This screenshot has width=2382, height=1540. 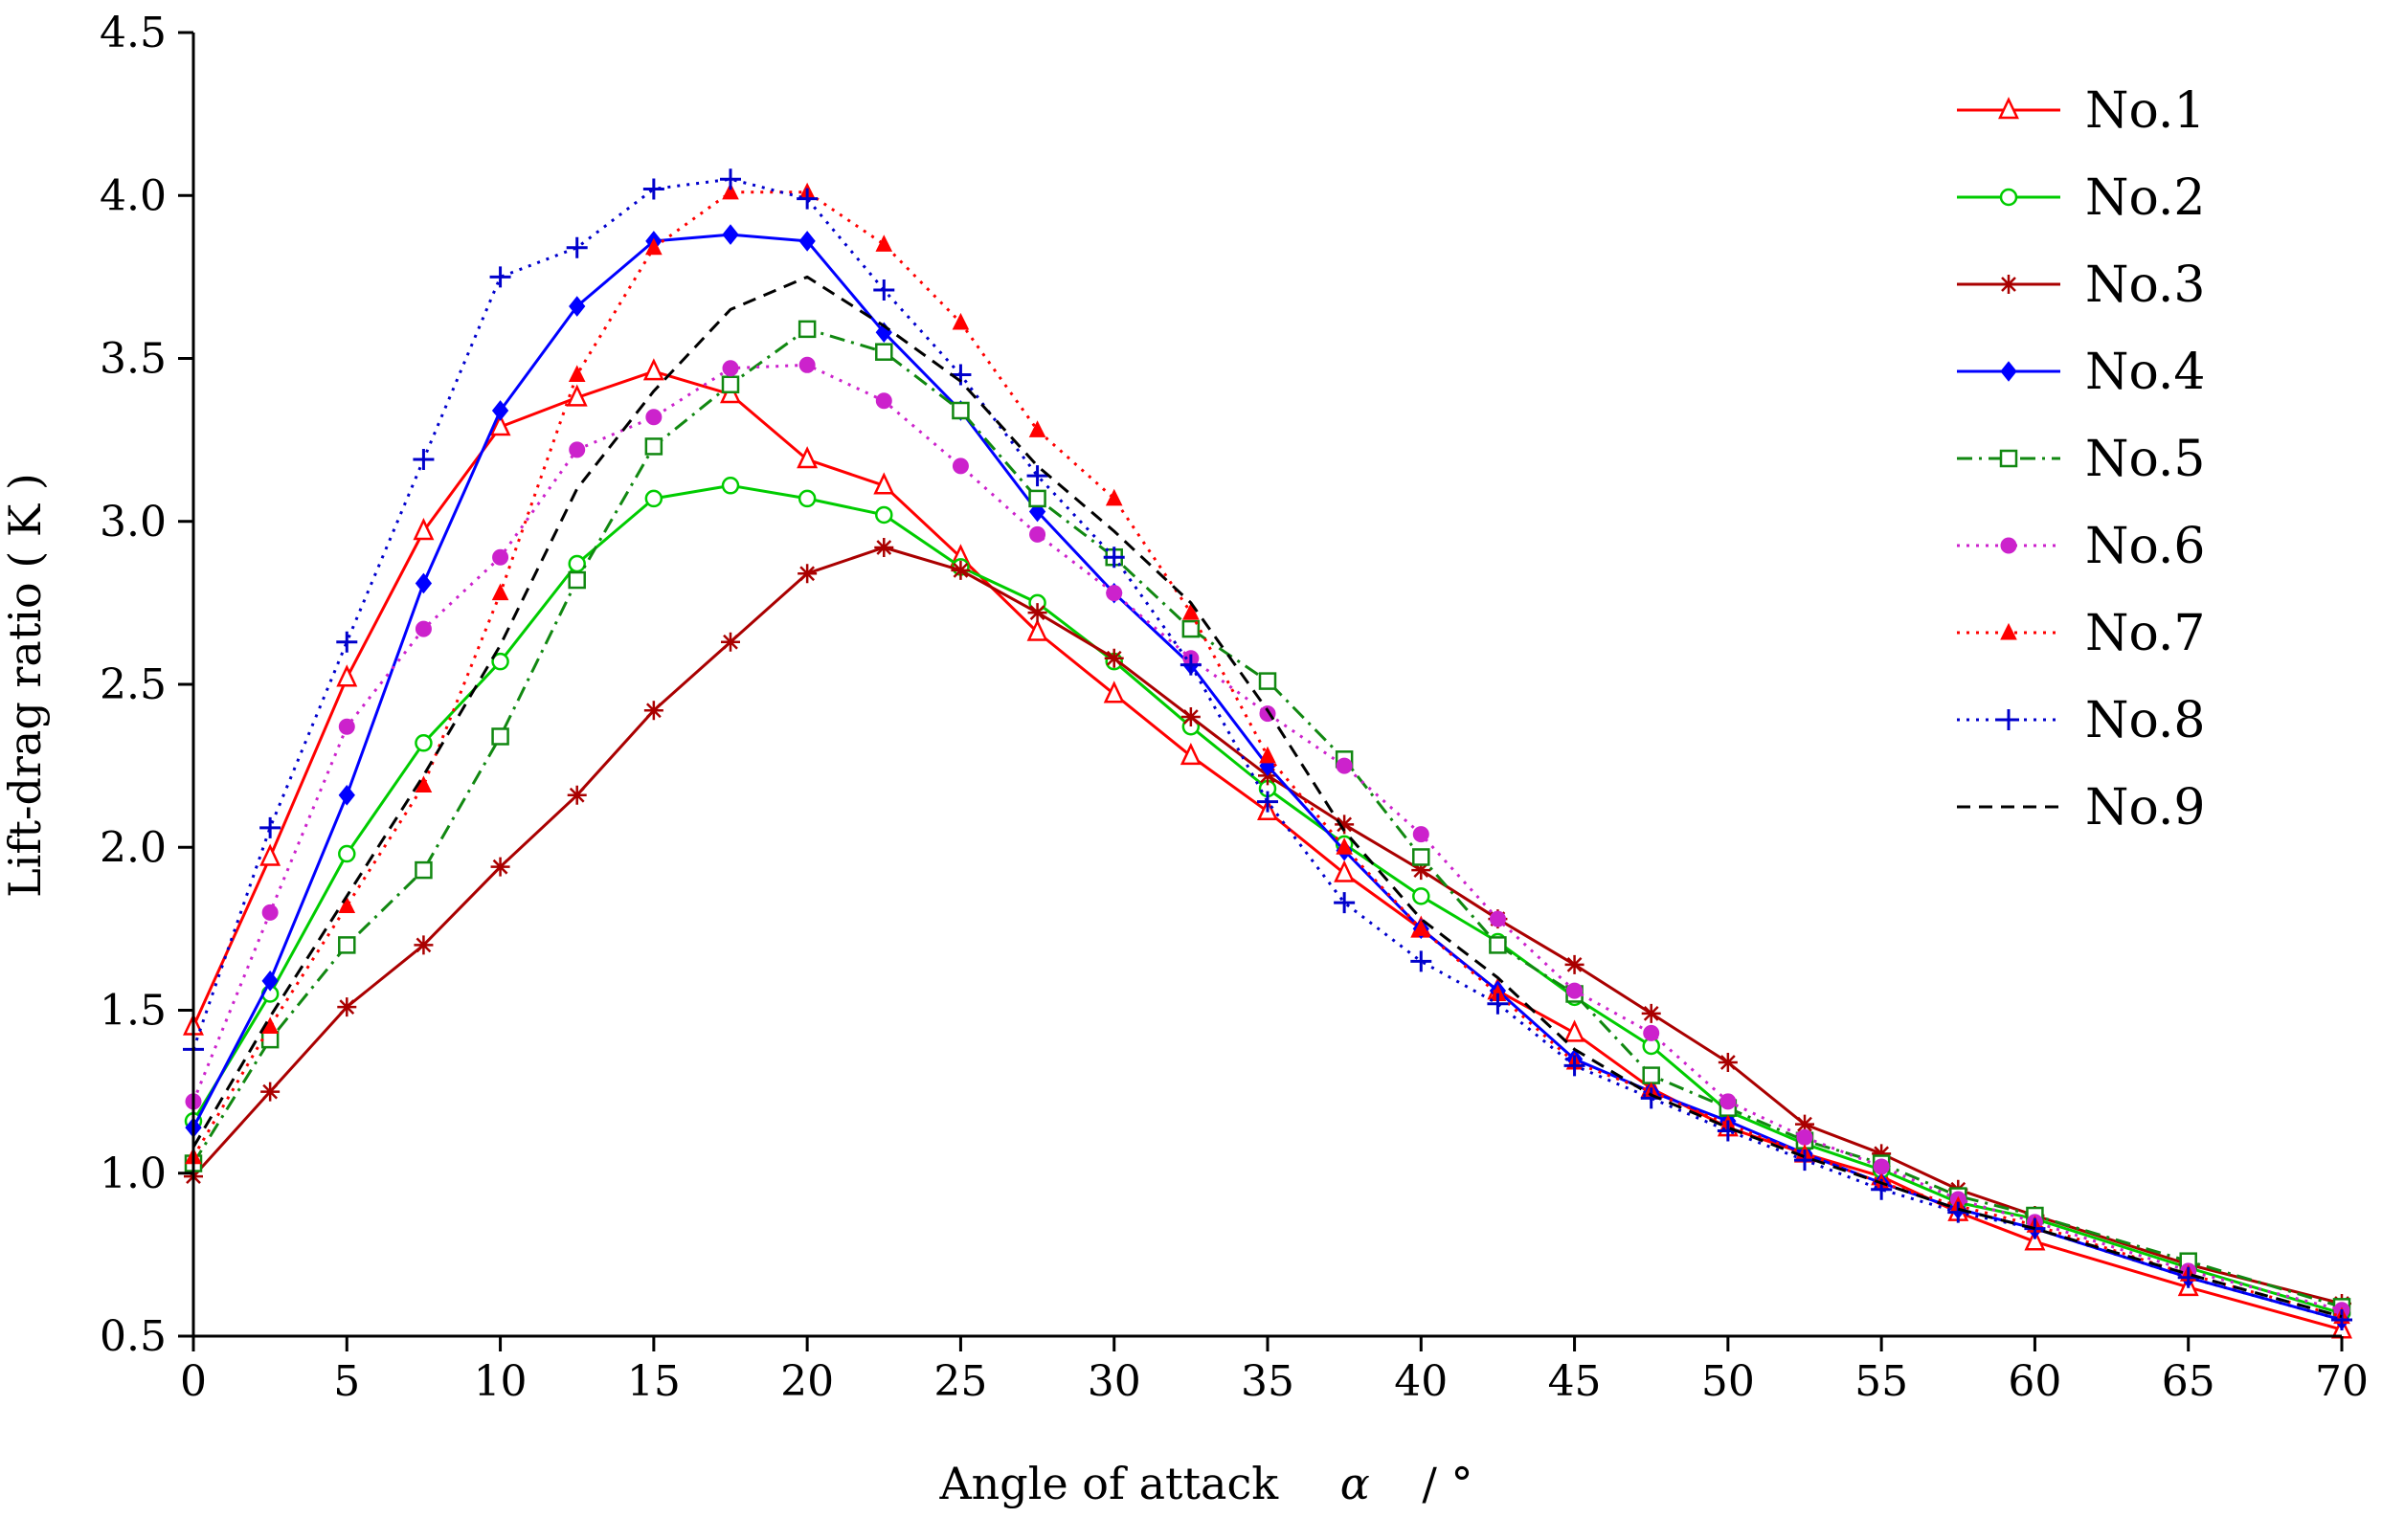 I want to click on legend-item-no-6: No.6, so click(x=2081, y=546).